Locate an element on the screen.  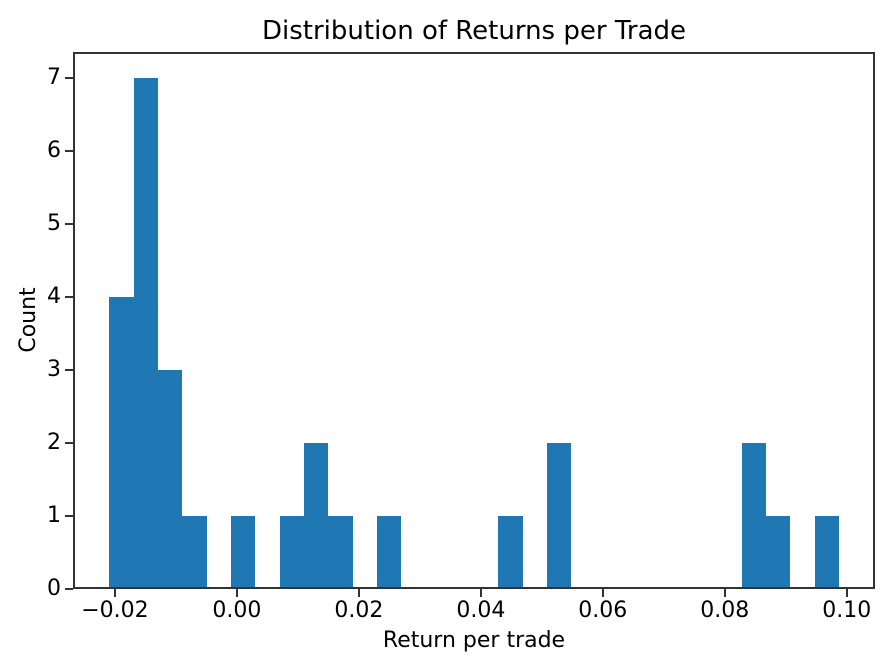
y-tick-label: 2 is located at coordinates (54, 442).